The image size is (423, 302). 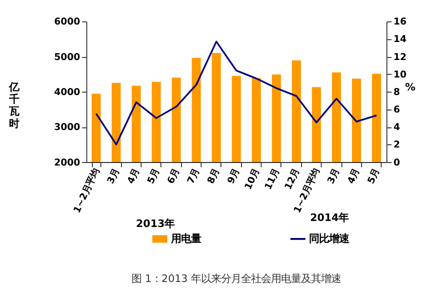 What do you see at coordinates (186, 238) in the screenshot?
I see `legend-label: 用电量` at bounding box center [186, 238].